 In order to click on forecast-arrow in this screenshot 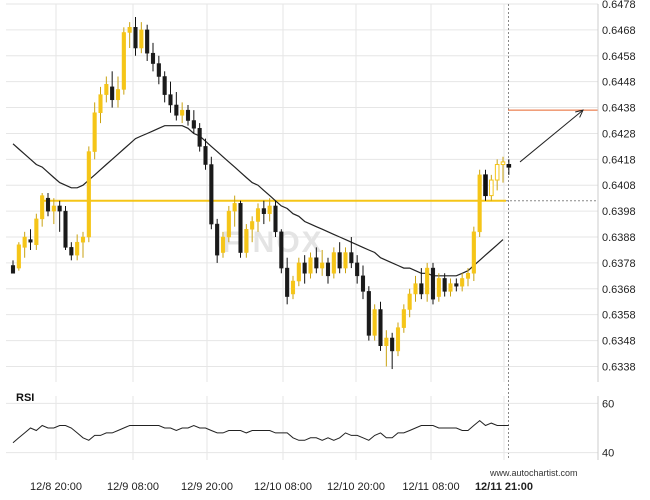, I will do `click(551, 136)`.